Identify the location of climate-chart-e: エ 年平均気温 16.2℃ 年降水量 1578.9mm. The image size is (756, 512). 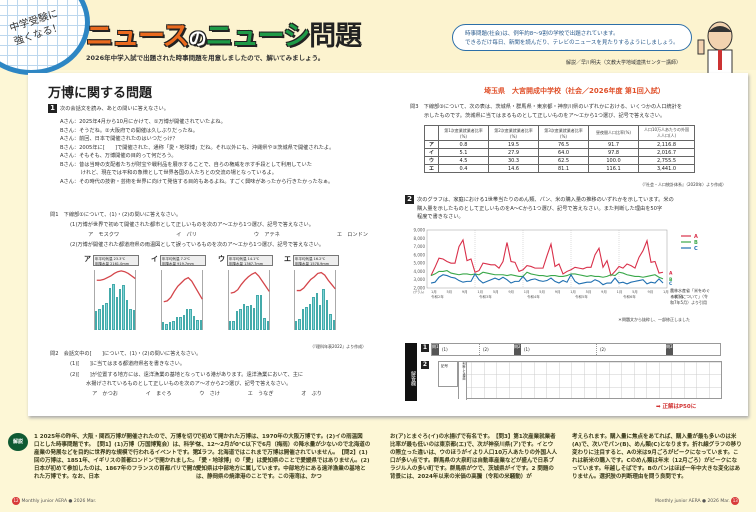
(314, 296).